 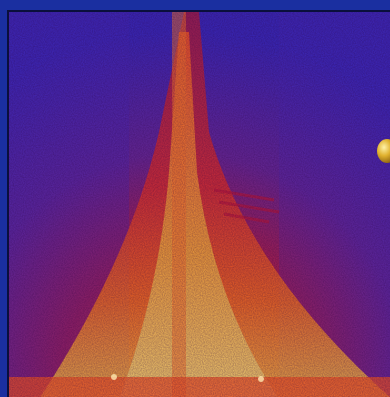 I want to click on yellow-sphere-icon, so click(x=383, y=151).